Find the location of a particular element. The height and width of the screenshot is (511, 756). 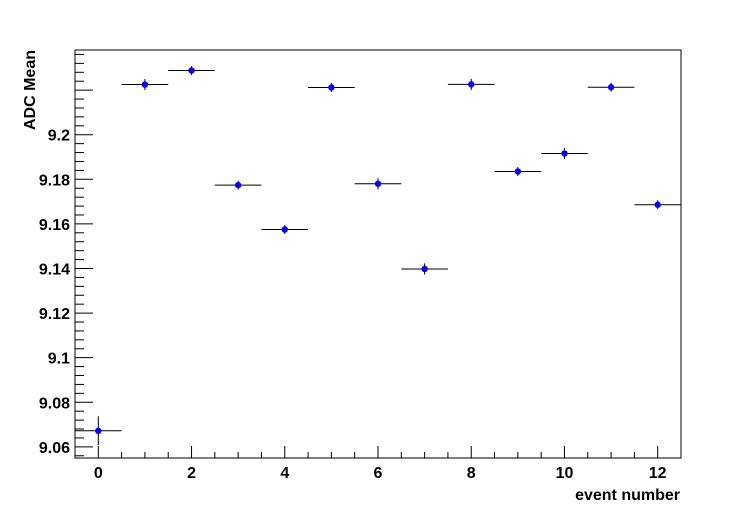

y-tick-label: 9.16 is located at coordinates (54, 225).